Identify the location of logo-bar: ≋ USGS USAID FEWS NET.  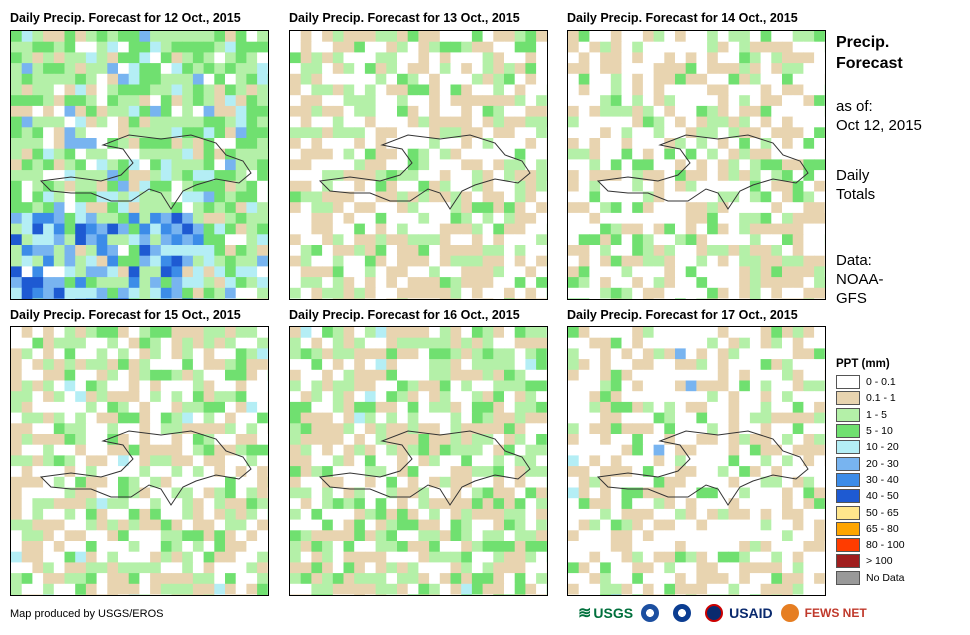
(726, 613).